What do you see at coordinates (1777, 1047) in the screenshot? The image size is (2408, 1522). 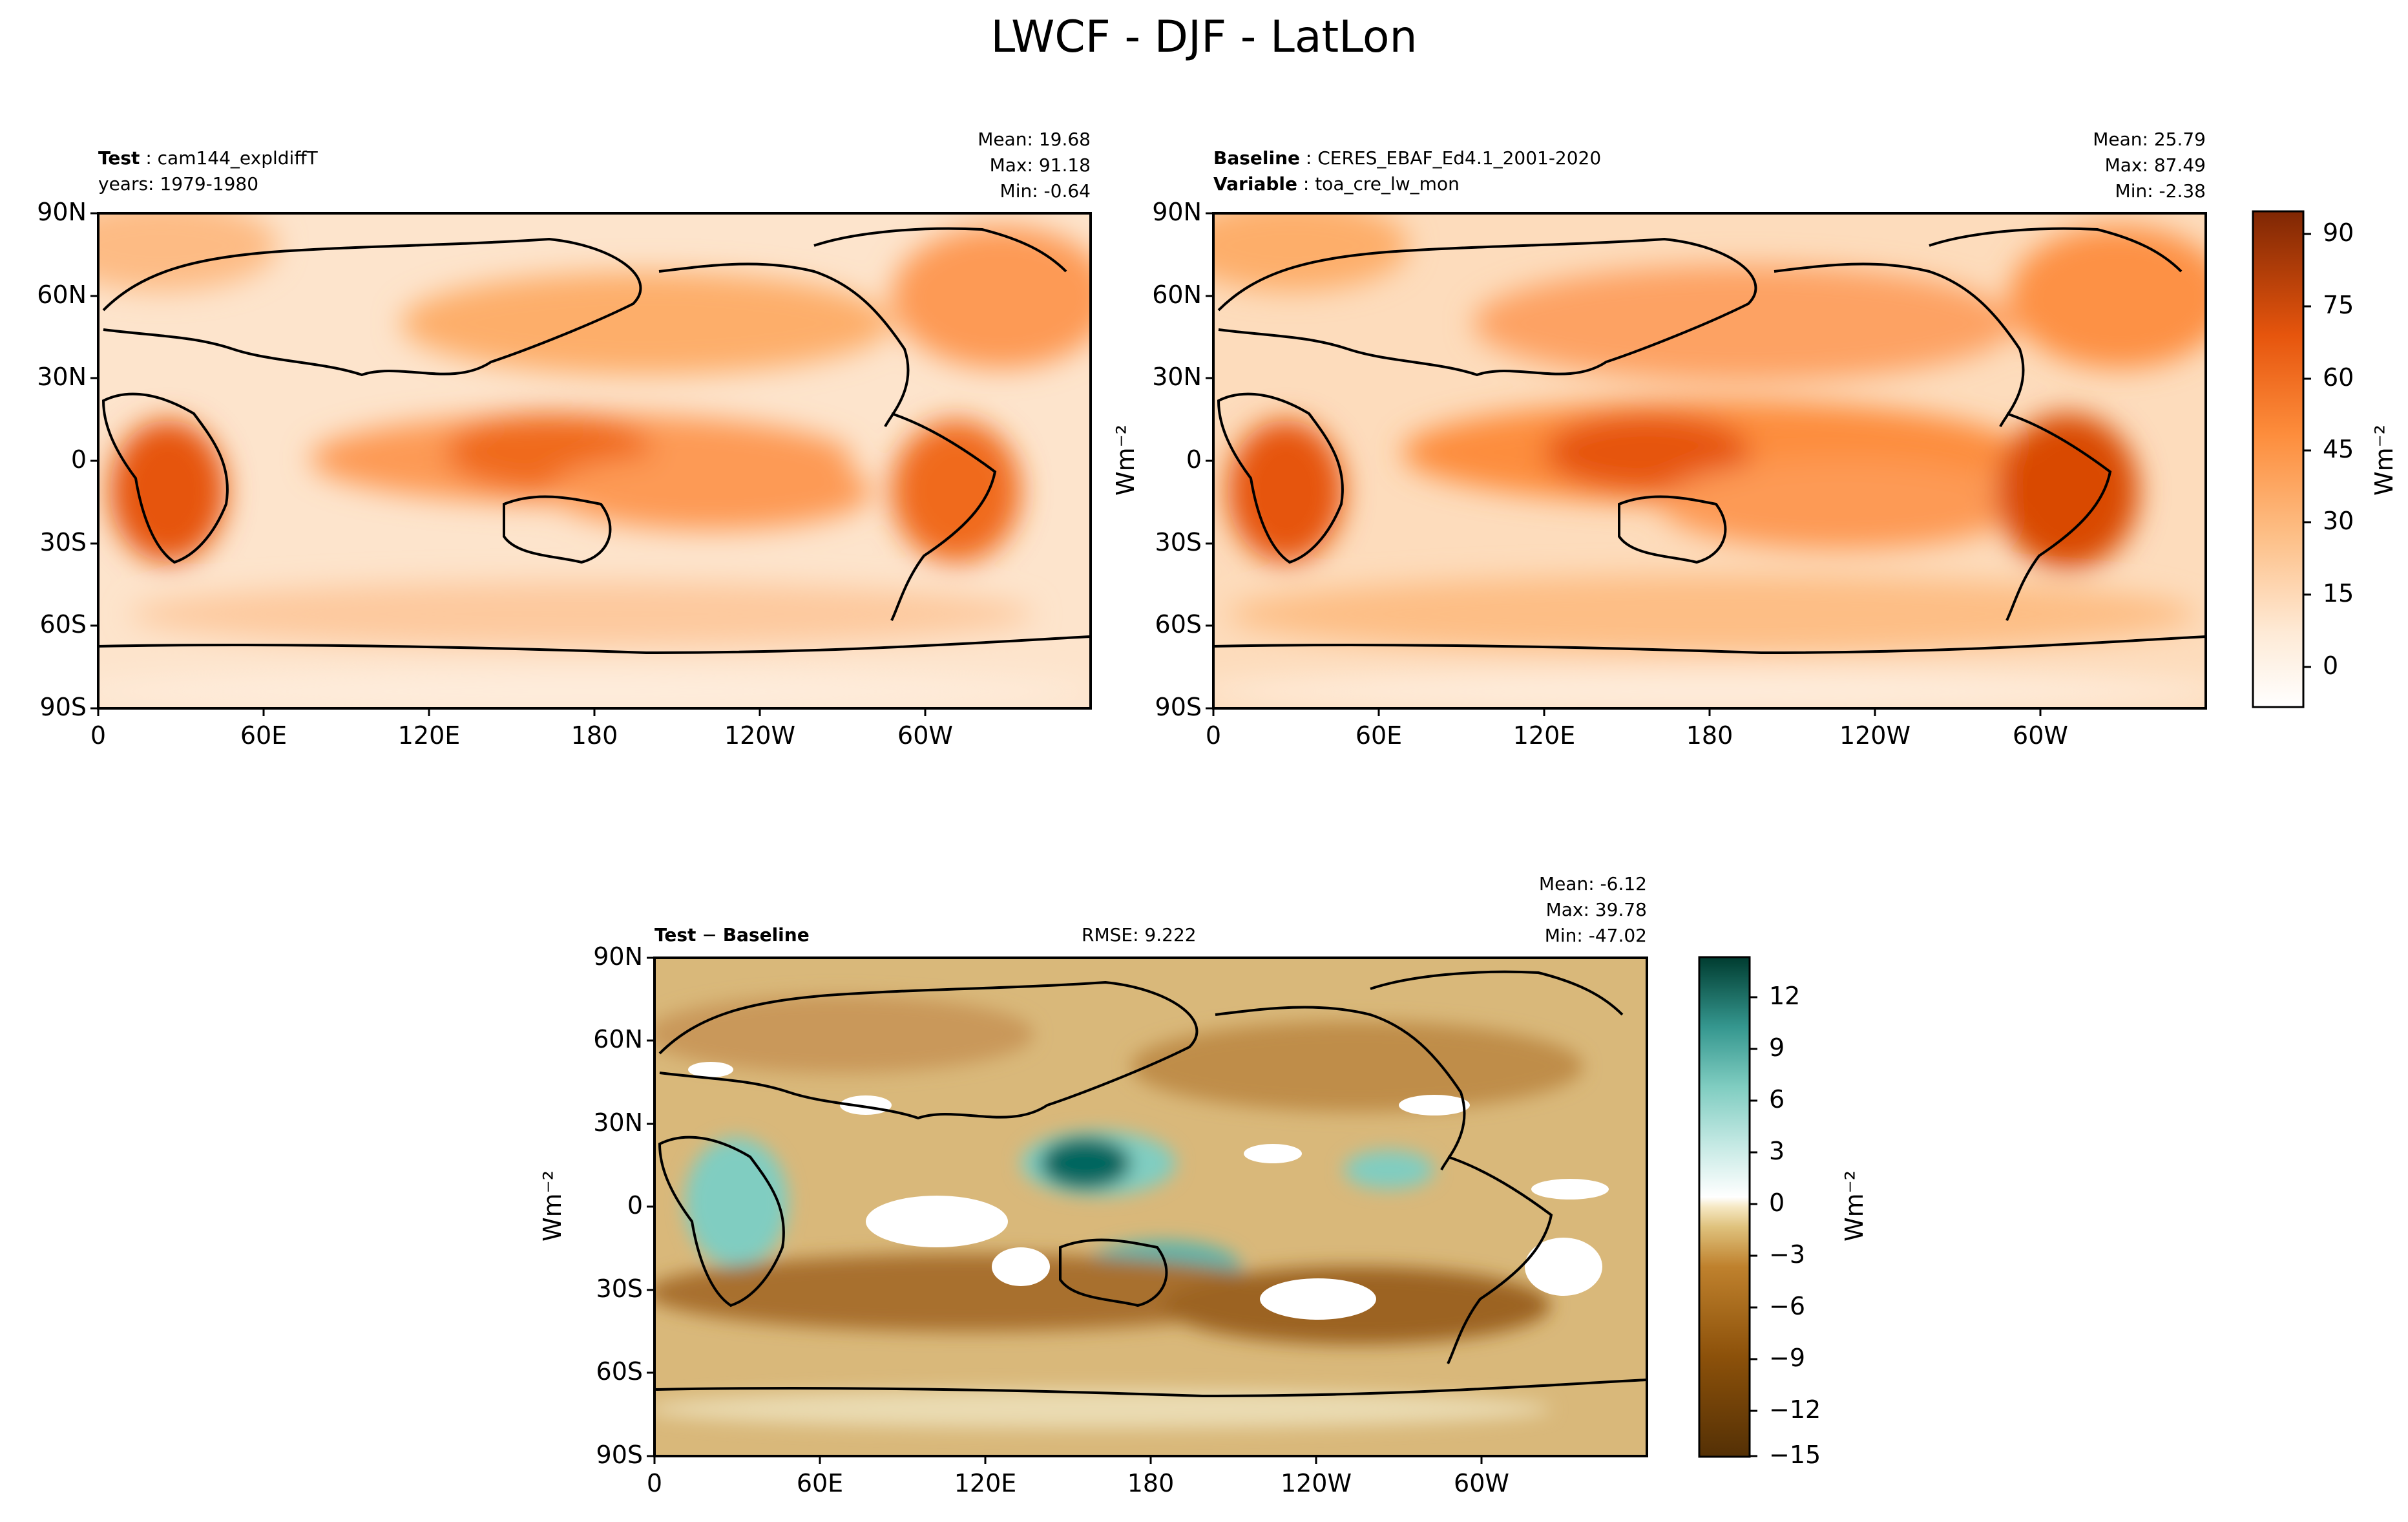 I see `diff-colorbar-tick: 9` at bounding box center [1777, 1047].